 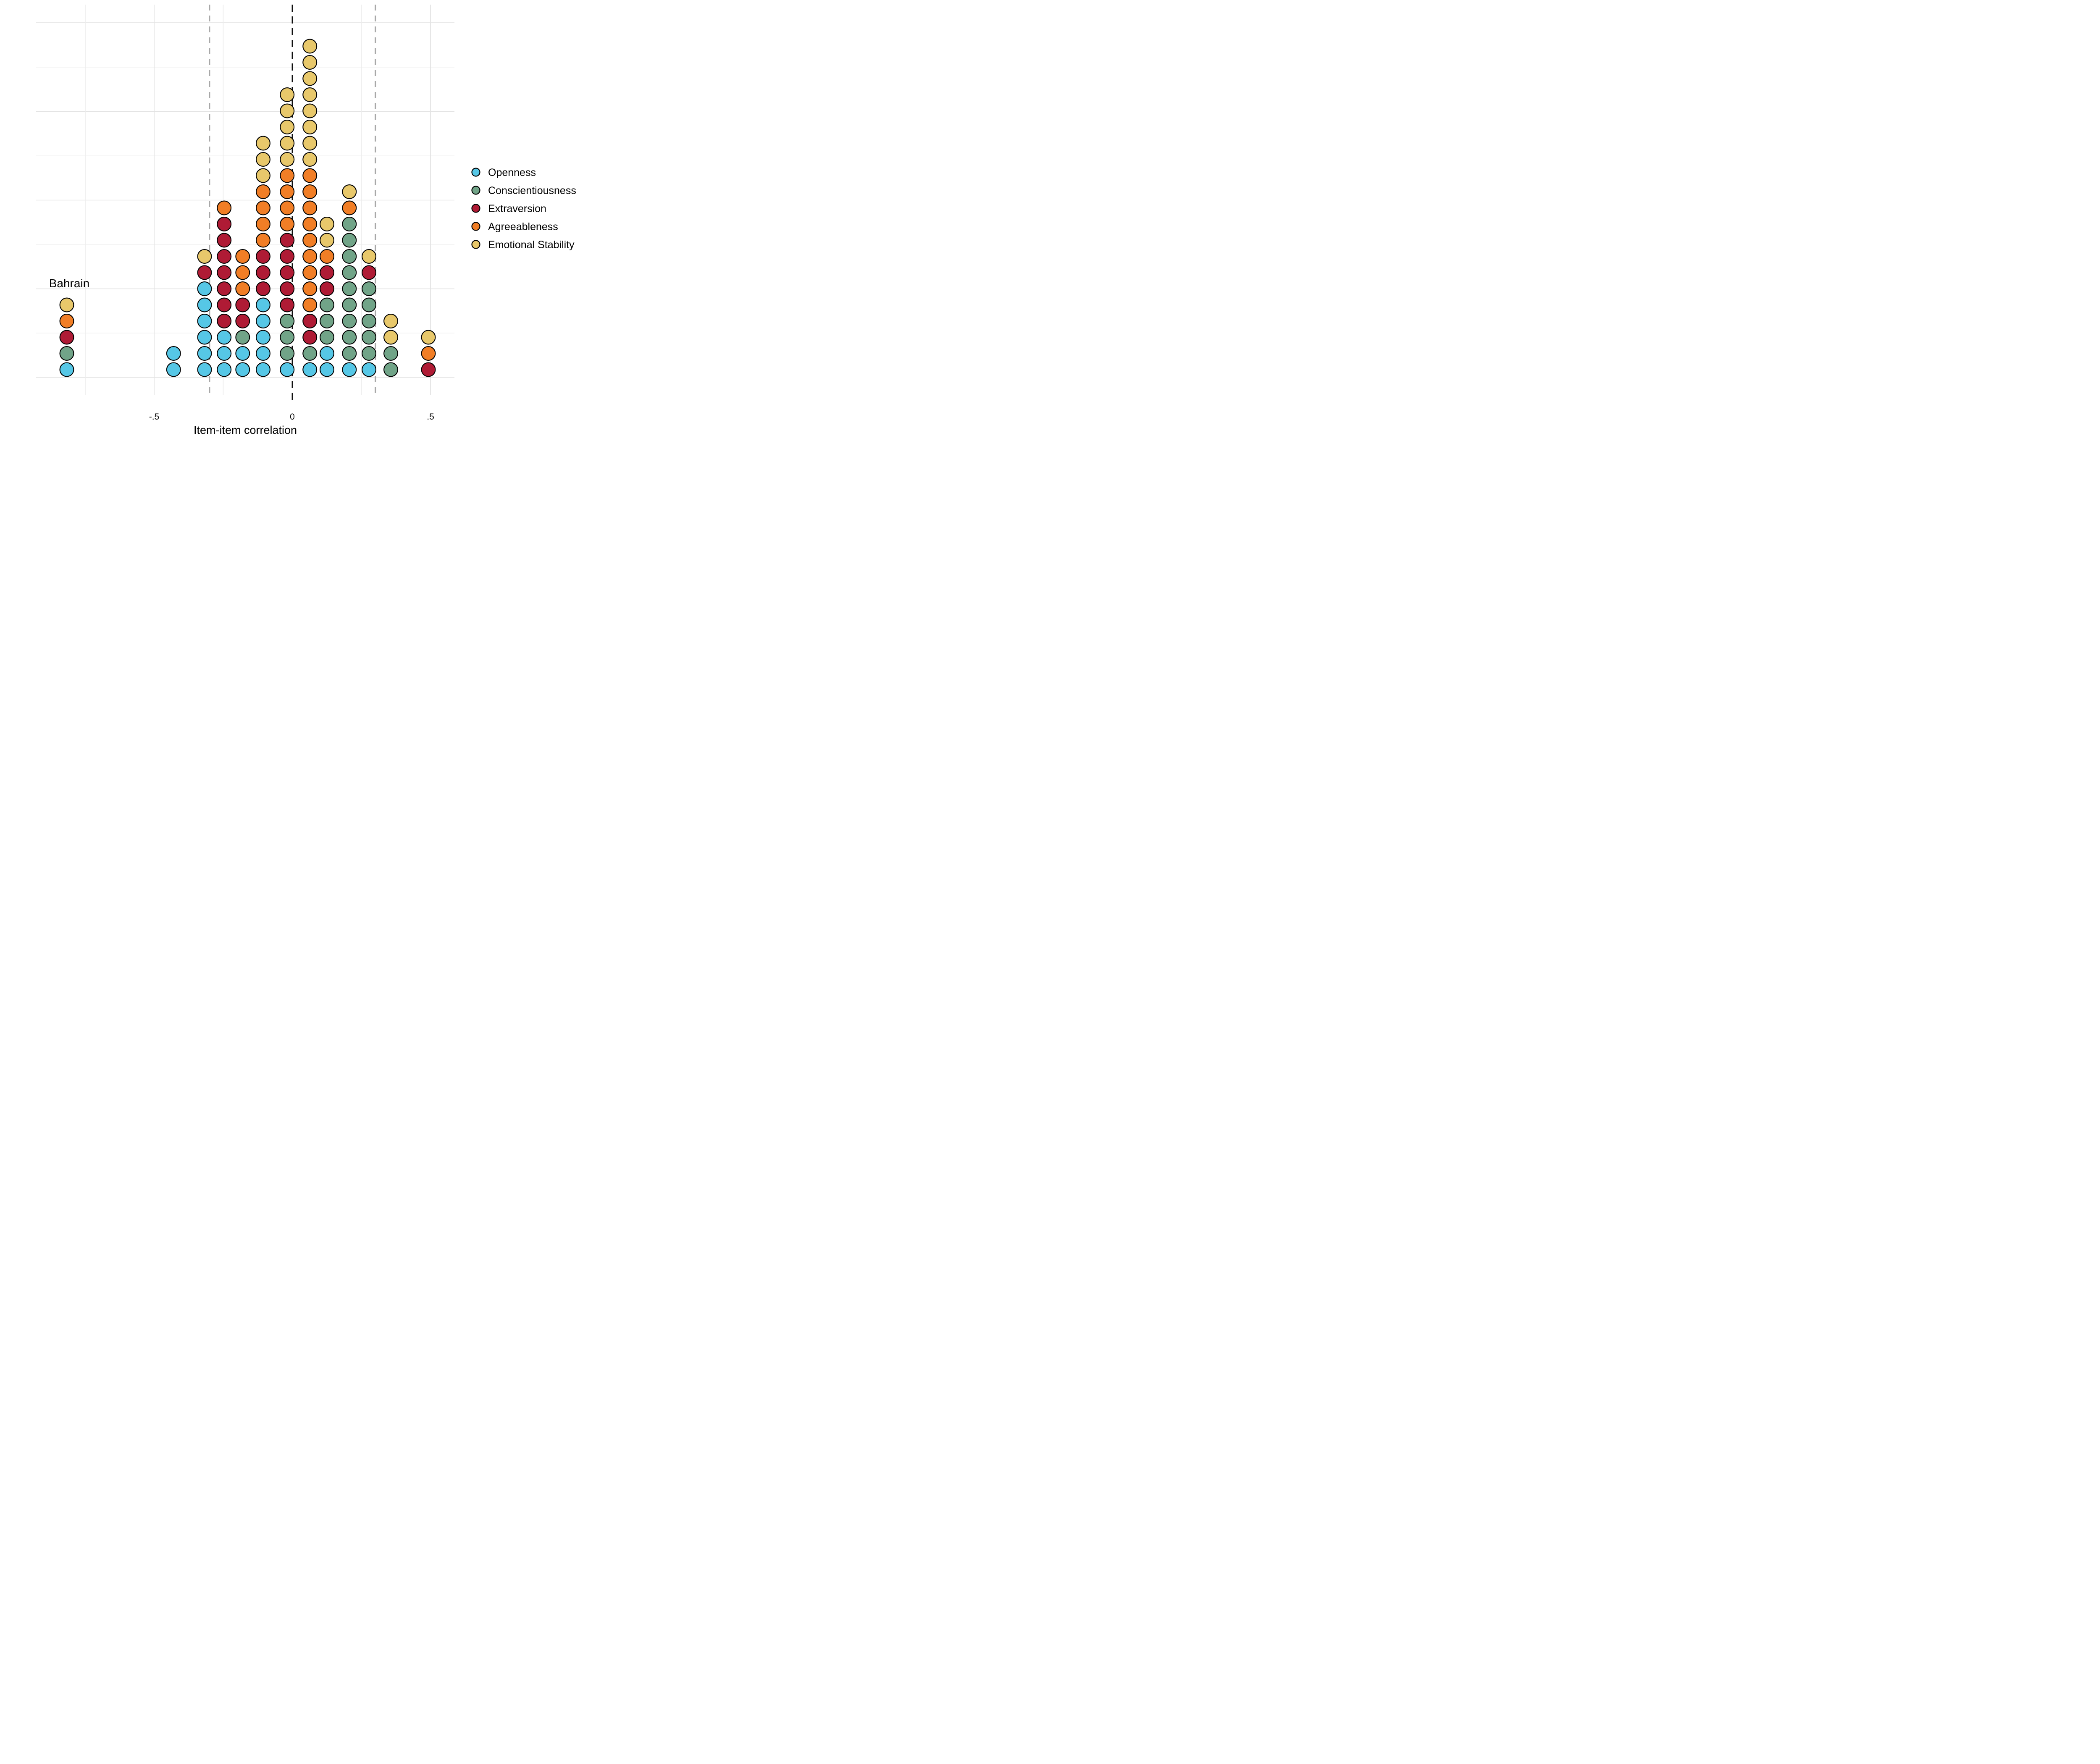 I want to click on legend-swatch-agreeableness-icon, so click(x=475, y=226).